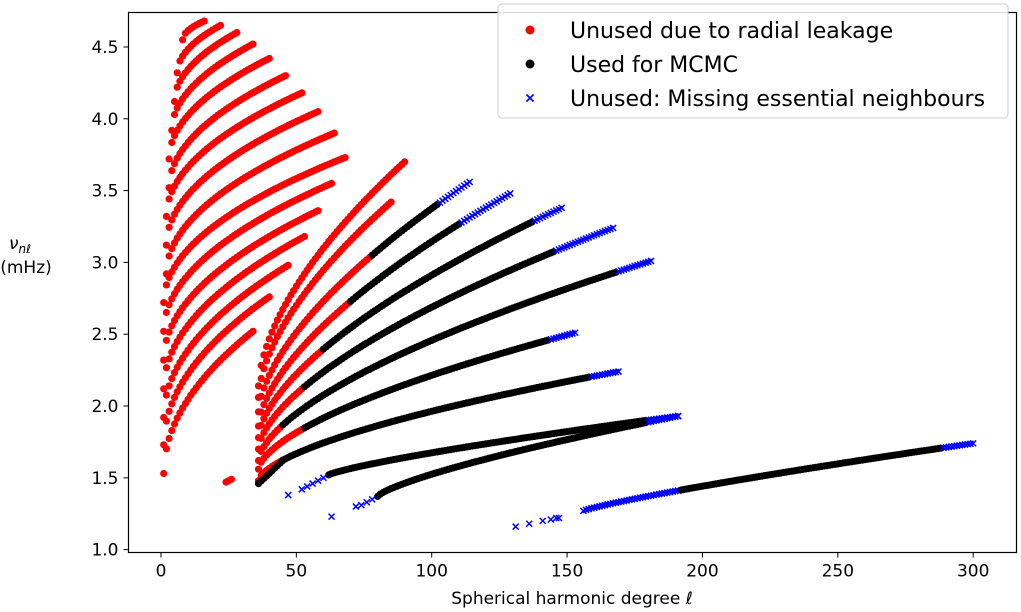 This screenshot has width=1021, height=612. I want to click on y-tick-label: 2.0, so click(104, 407).